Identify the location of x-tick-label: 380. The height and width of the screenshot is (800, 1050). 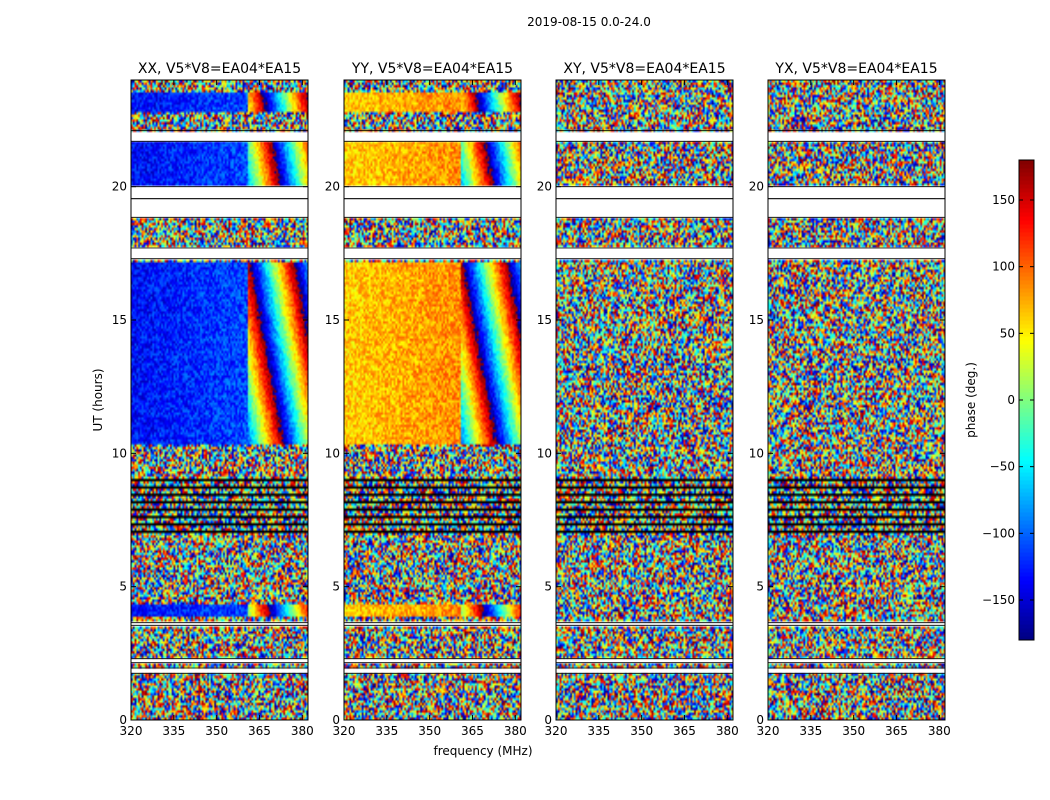
(939, 731).